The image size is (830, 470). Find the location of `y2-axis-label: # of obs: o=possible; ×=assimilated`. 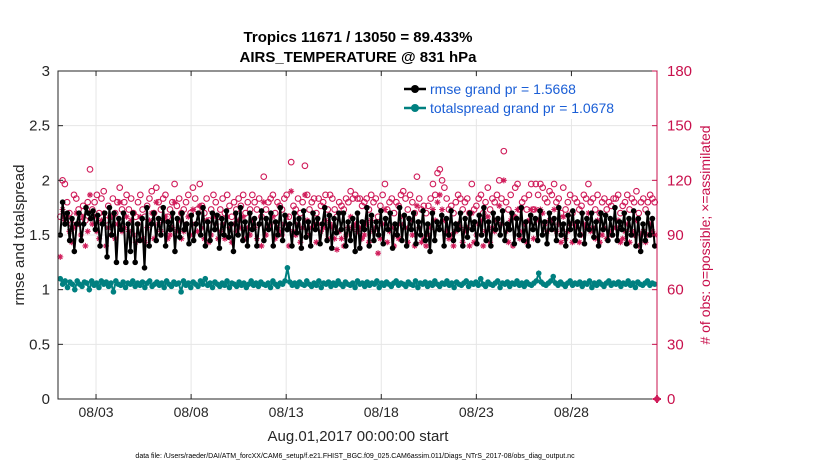

y2-axis-label: # of obs: o=possible; ×=assimilated is located at coordinates (705, 234).